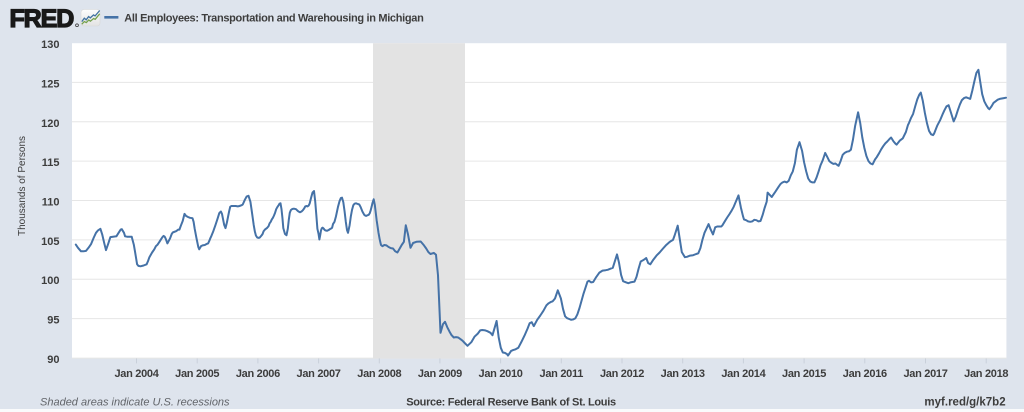 The image size is (1024, 412). Describe the element at coordinates (53, 360) in the screenshot. I see `svg-text: 90` at that location.